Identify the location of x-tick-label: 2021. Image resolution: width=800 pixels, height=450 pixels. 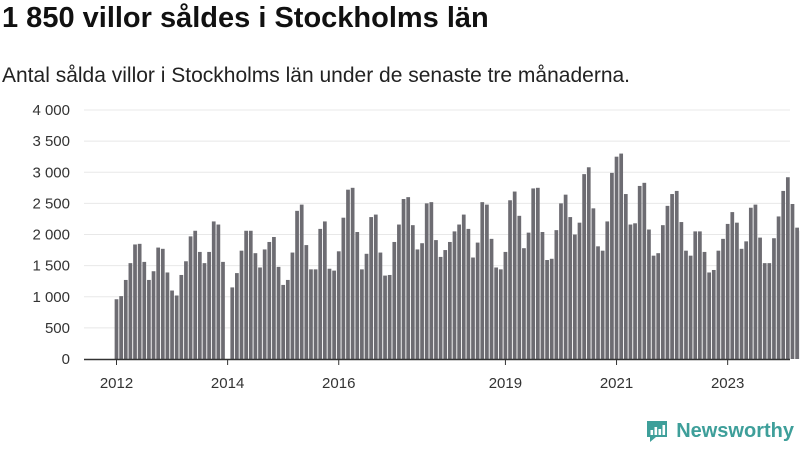
(616, 383).